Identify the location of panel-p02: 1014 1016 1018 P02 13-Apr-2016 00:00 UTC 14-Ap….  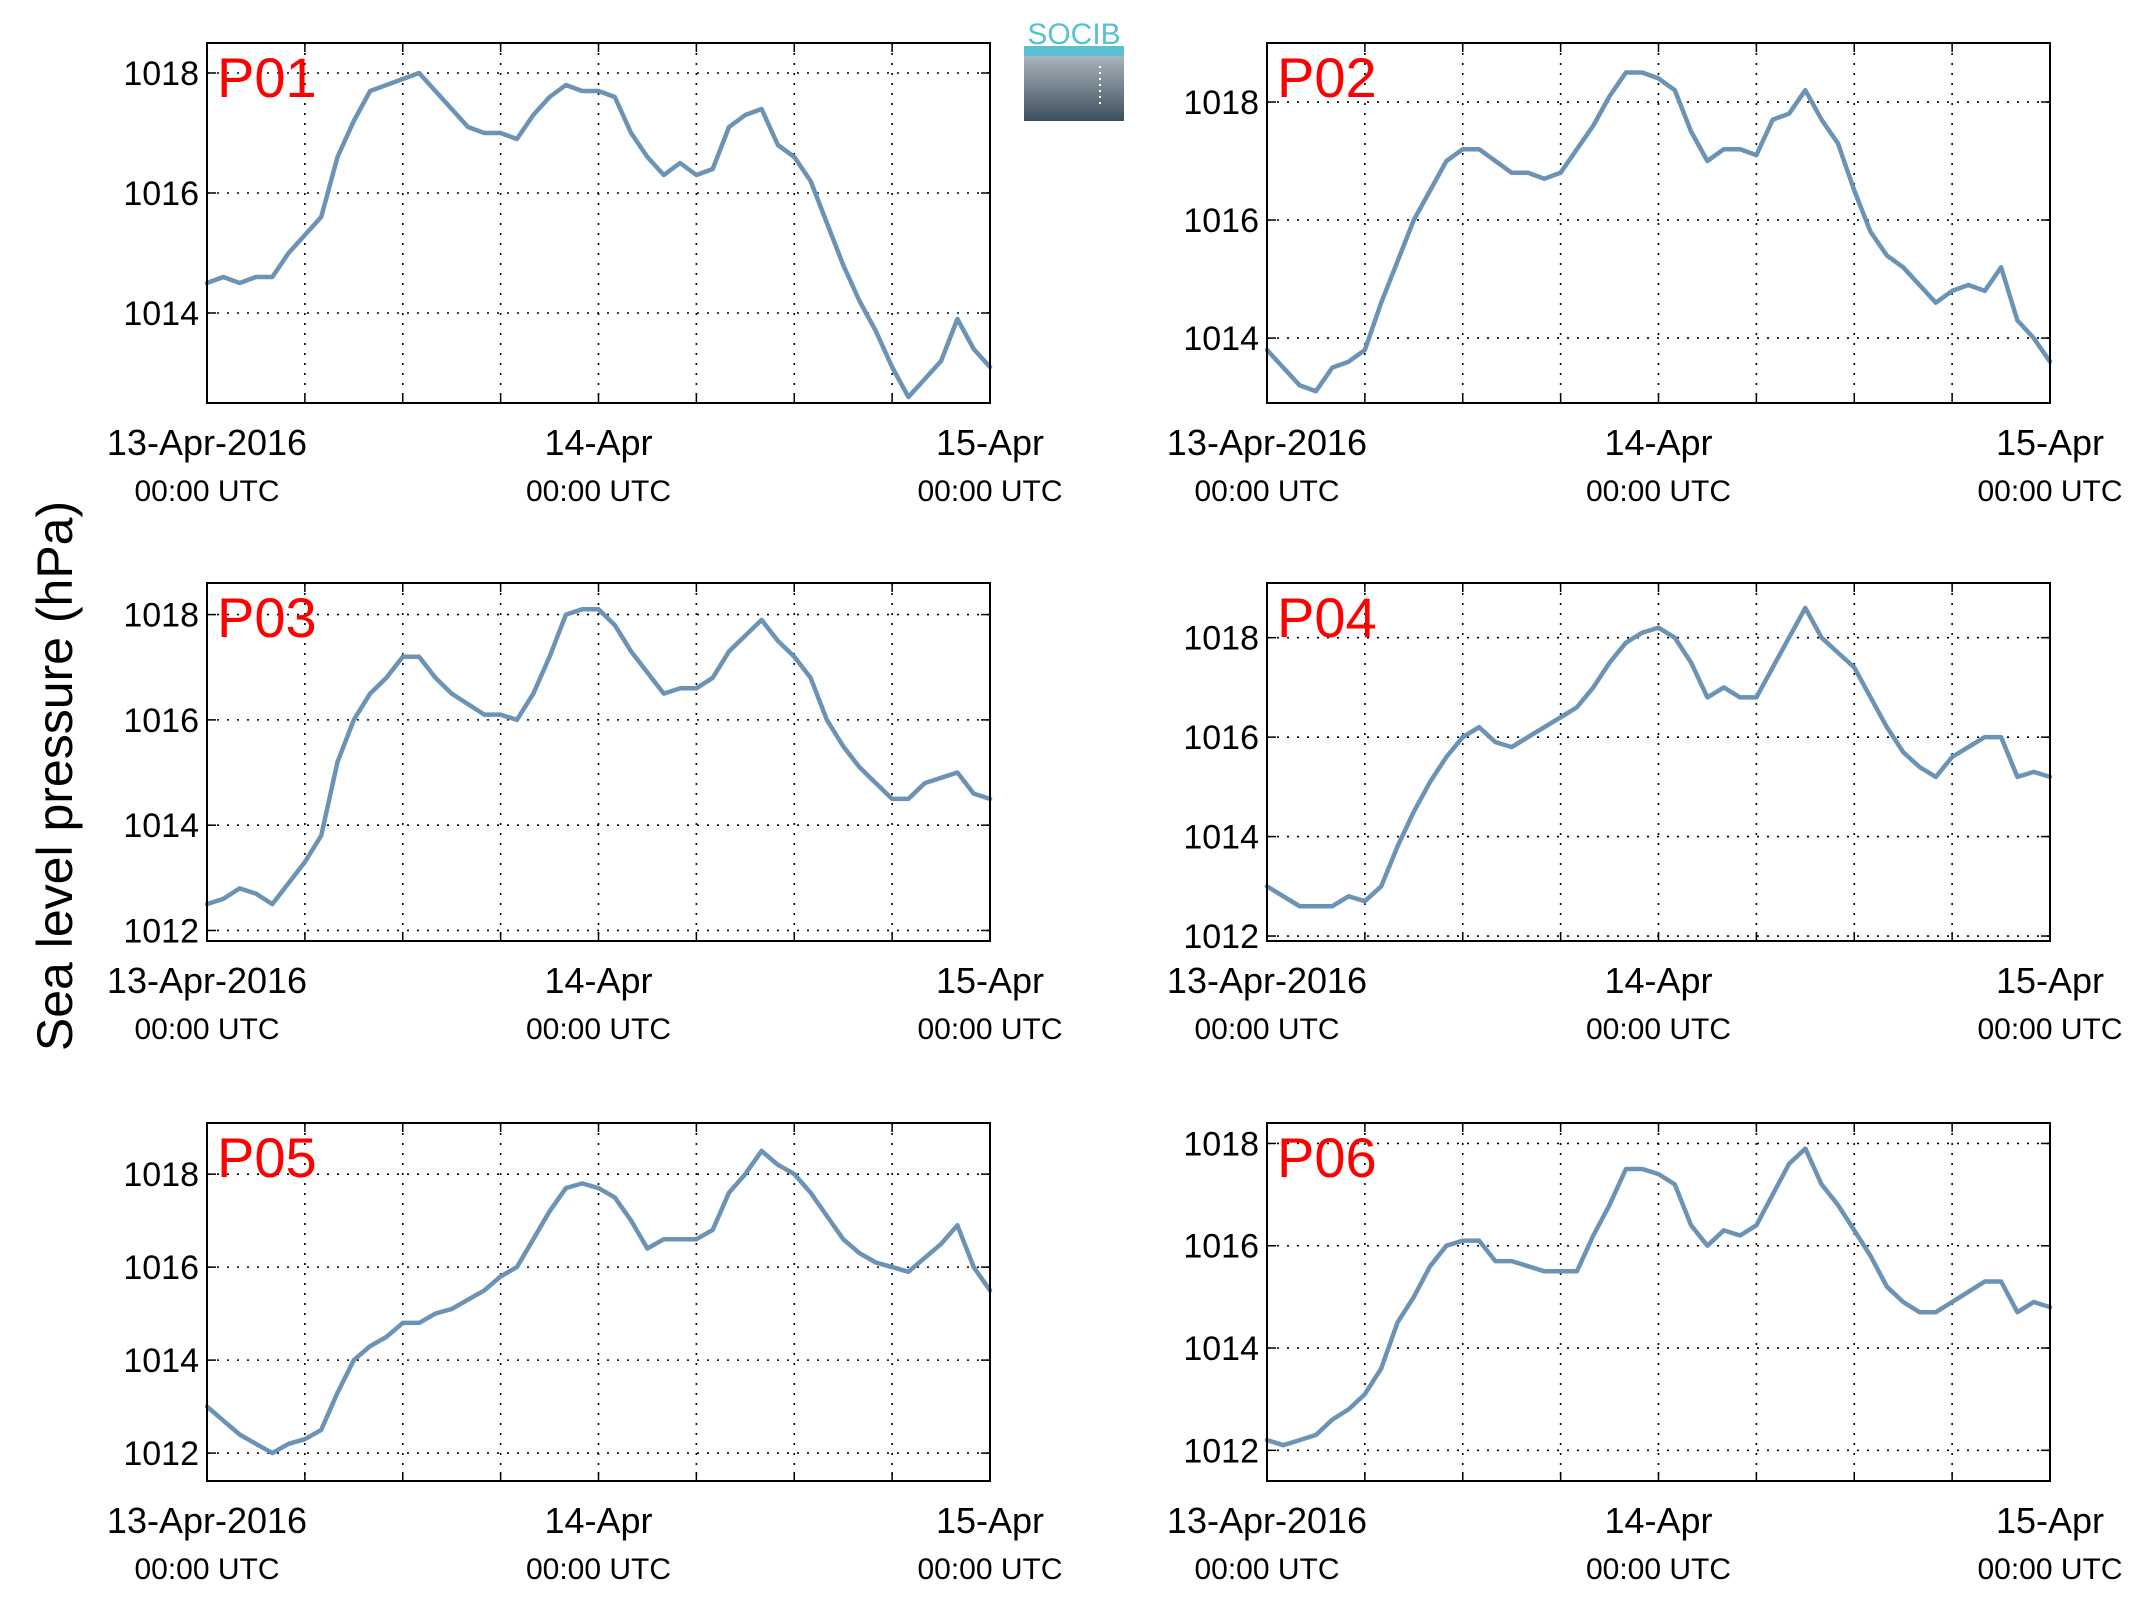
(1645, 275).